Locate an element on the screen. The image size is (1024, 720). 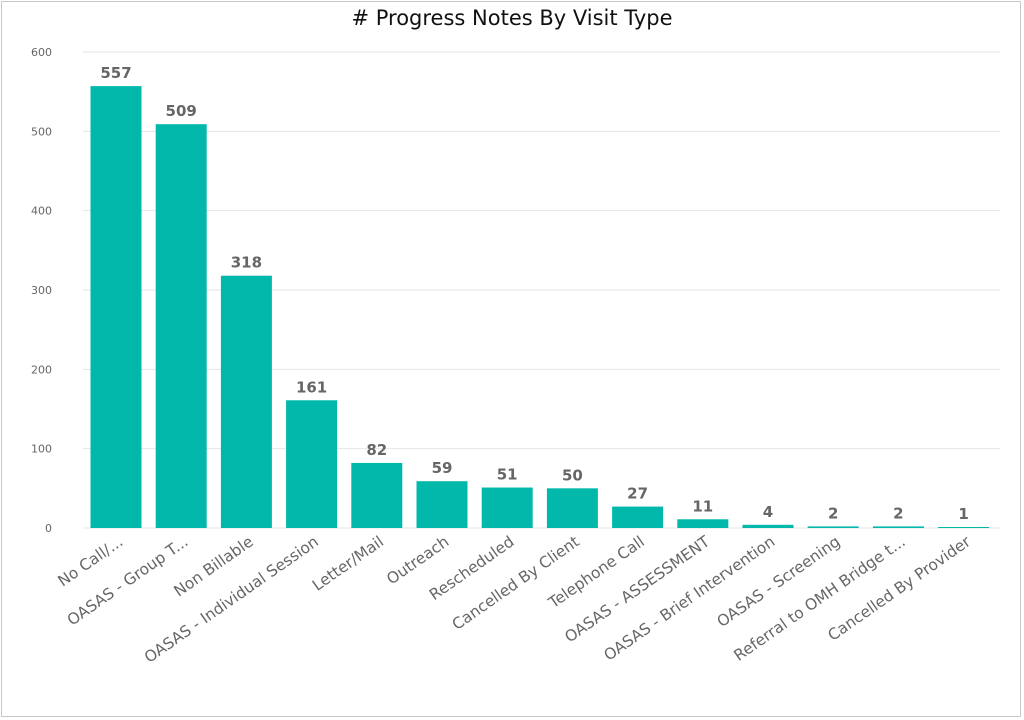
y-tick-label: 500 is located at coordinates (41, 131).